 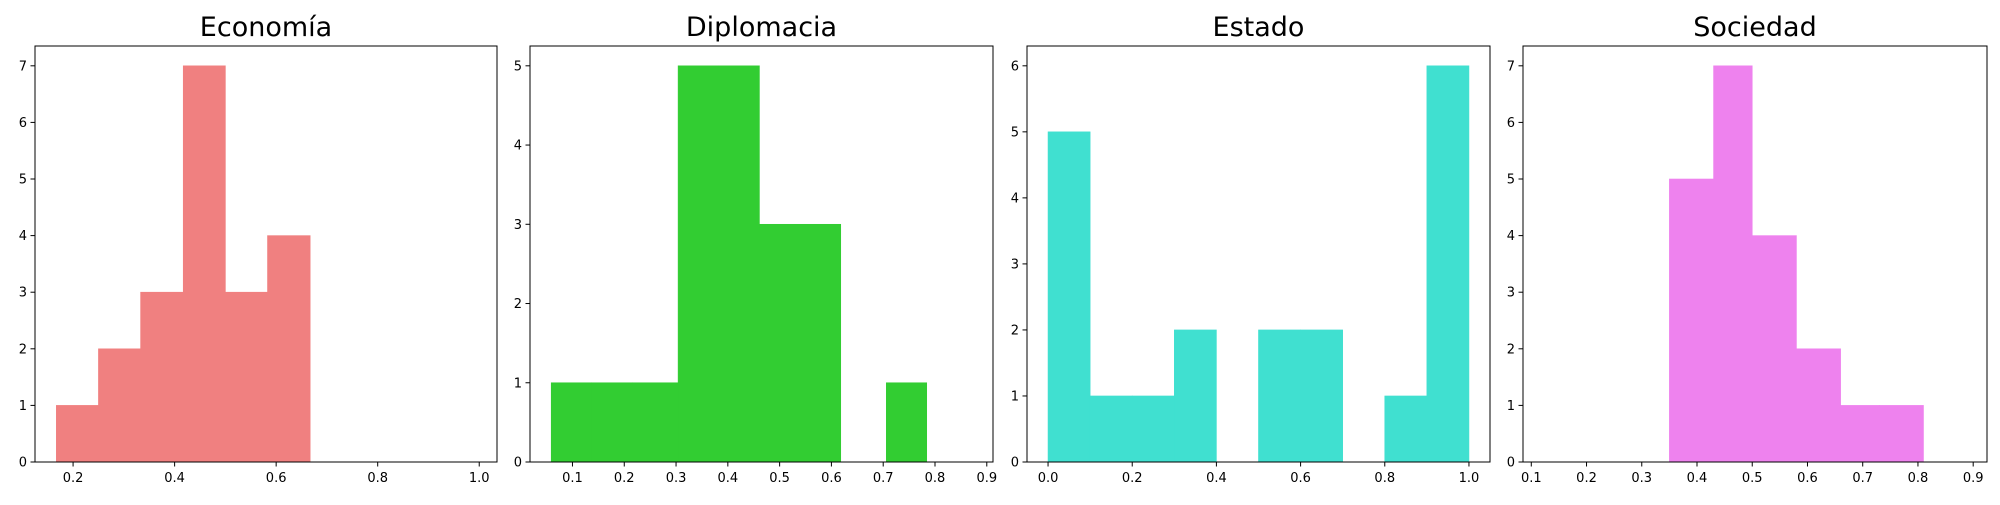 What do you see at coordinates (1259, 27) in the screenshot?
I see `chart-title: Estado` at bounding box center [1259, 27].